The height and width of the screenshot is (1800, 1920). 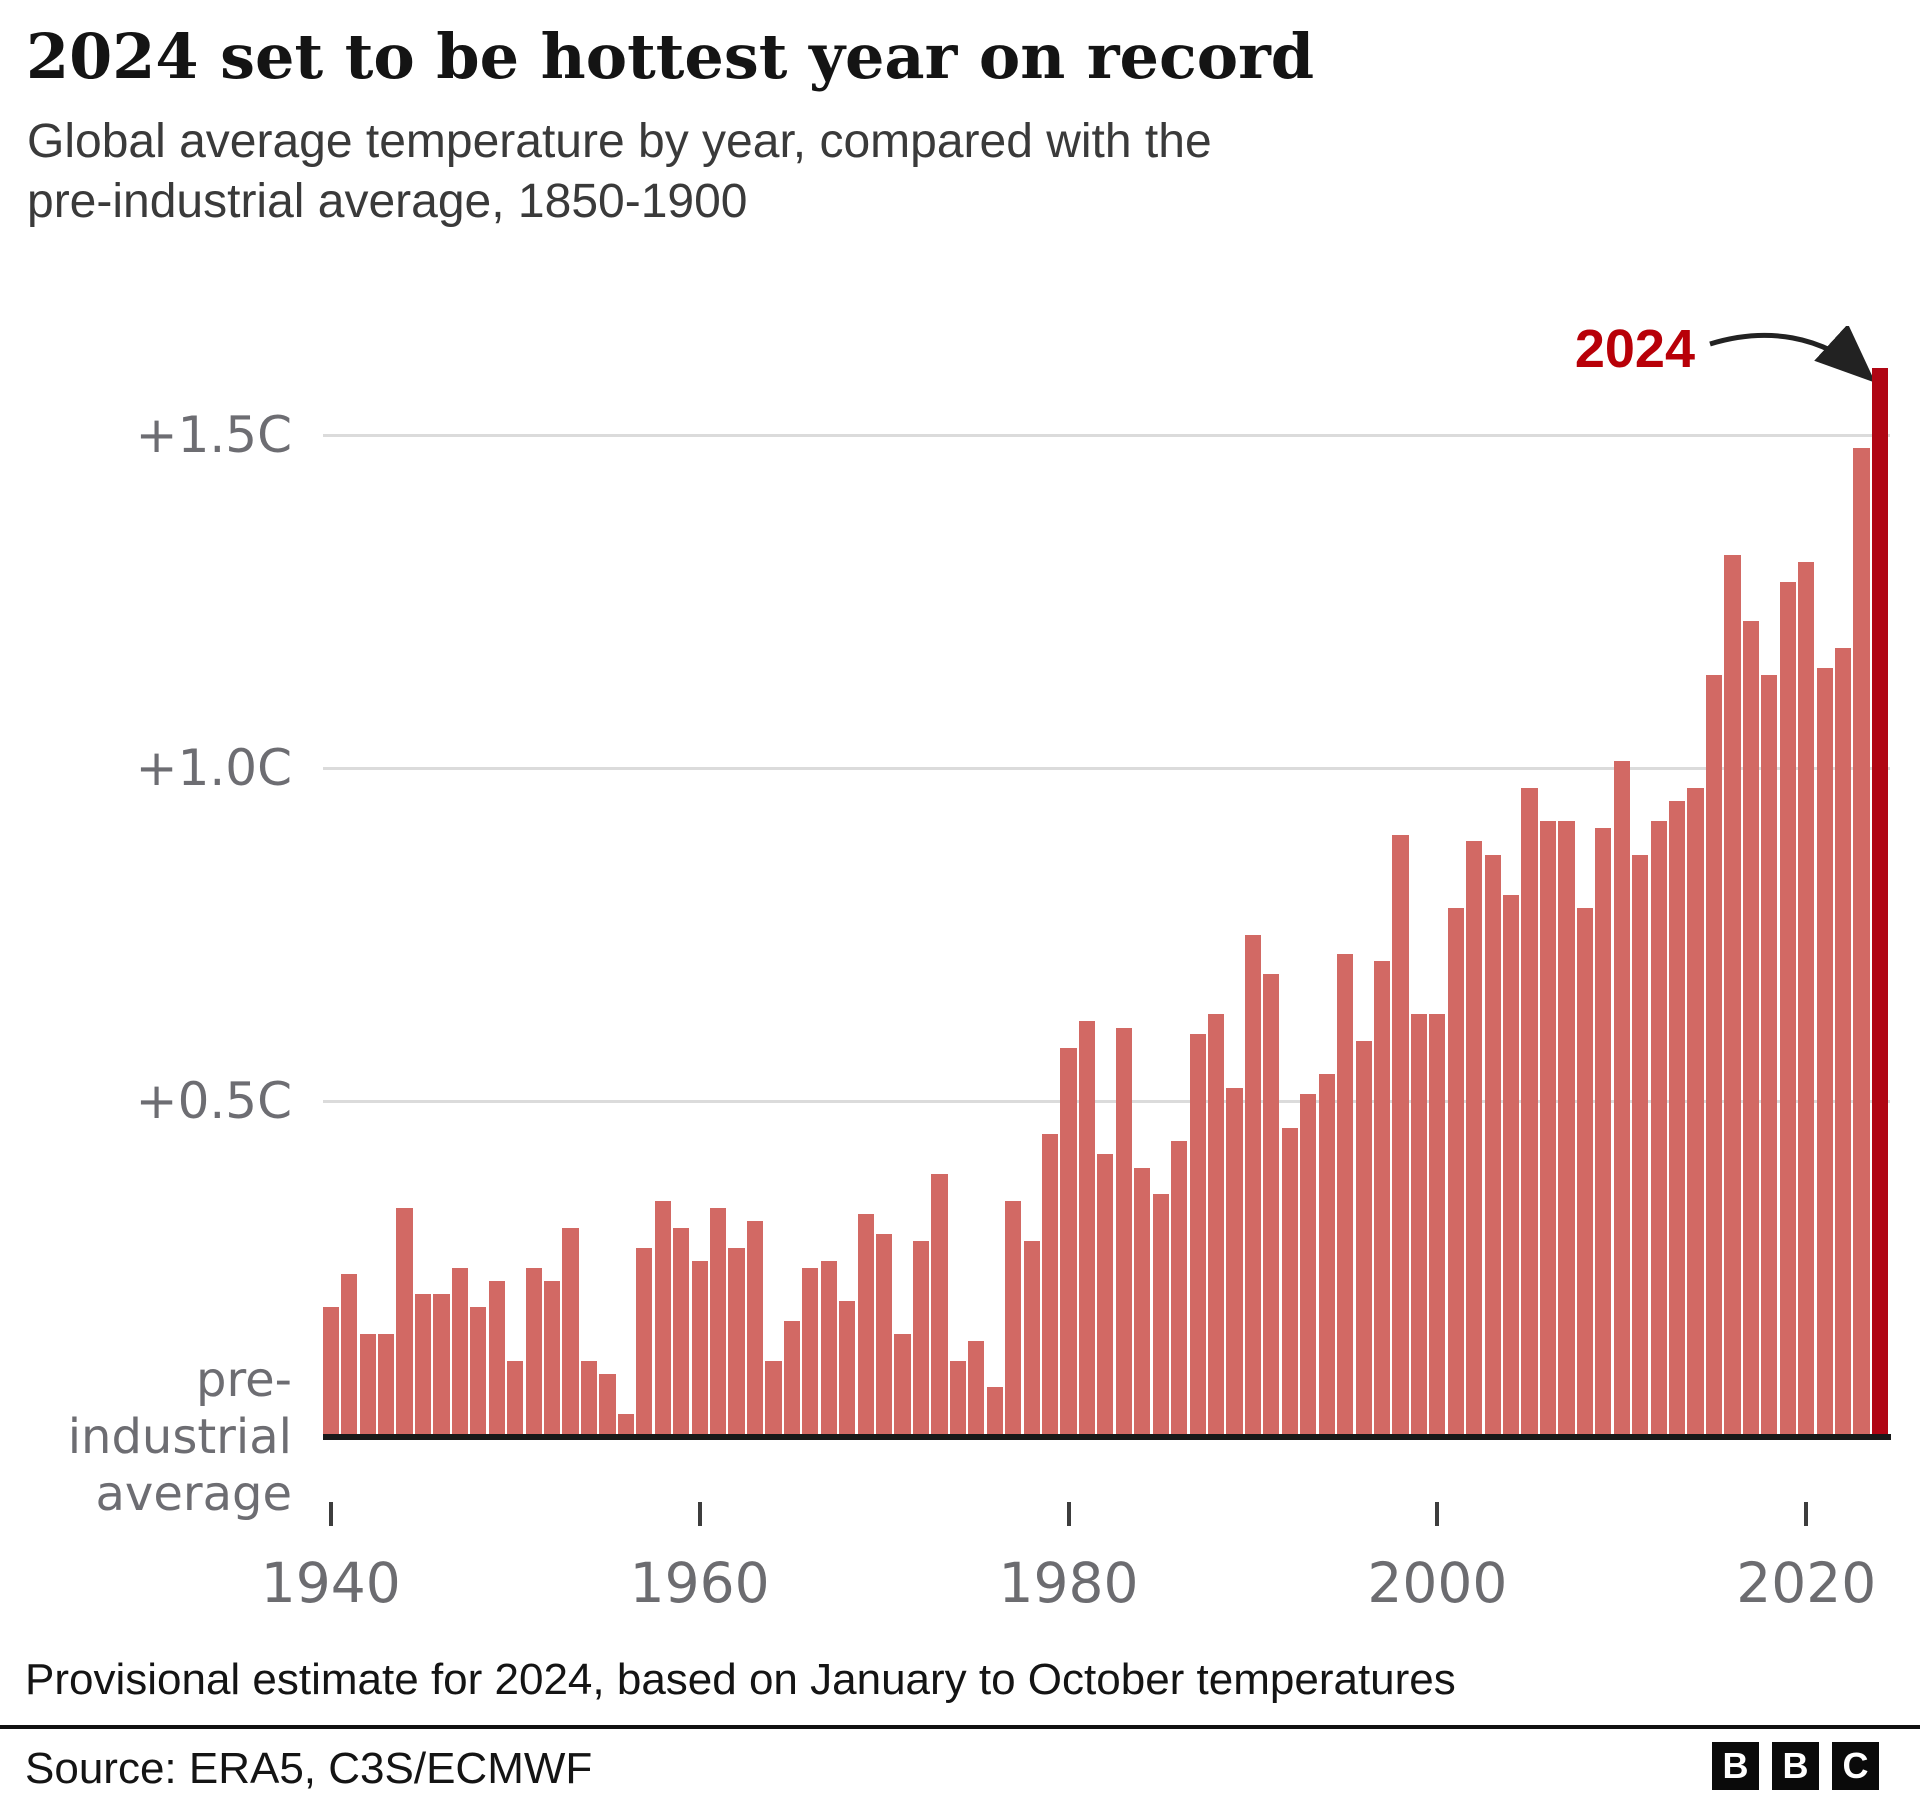 I want to click on bar-1945, so click(x=423, y=1364).